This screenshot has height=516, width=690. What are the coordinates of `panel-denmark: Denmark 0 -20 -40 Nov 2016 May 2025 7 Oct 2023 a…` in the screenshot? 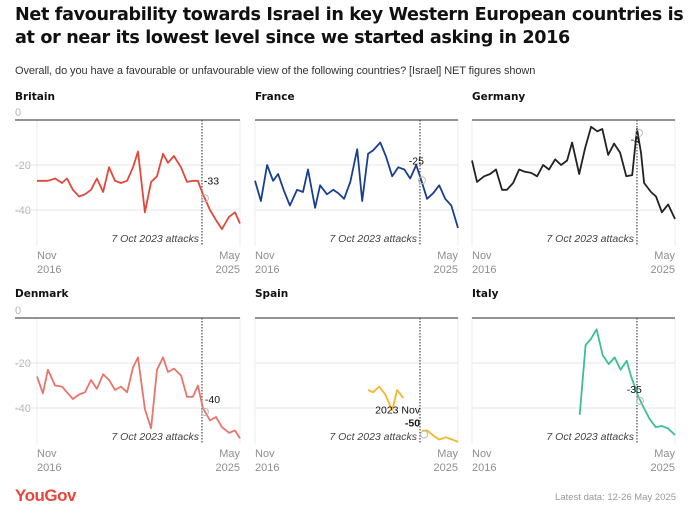 It's located at (128, 381).